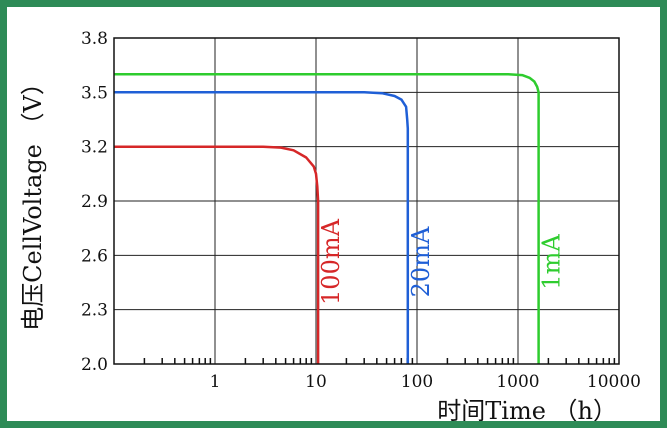 The image size is (667, 428). Describe the element at coordinates (614, 382) in the screenshot. I see `x-tick-label: 10000` at that location.